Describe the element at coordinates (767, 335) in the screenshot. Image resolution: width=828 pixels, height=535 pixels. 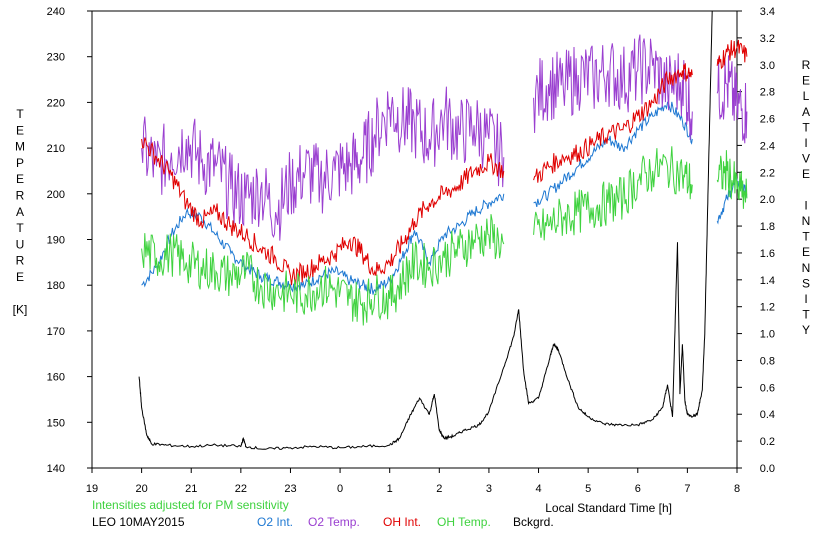
I see `y-right-tick-label: 1.0` at that location.